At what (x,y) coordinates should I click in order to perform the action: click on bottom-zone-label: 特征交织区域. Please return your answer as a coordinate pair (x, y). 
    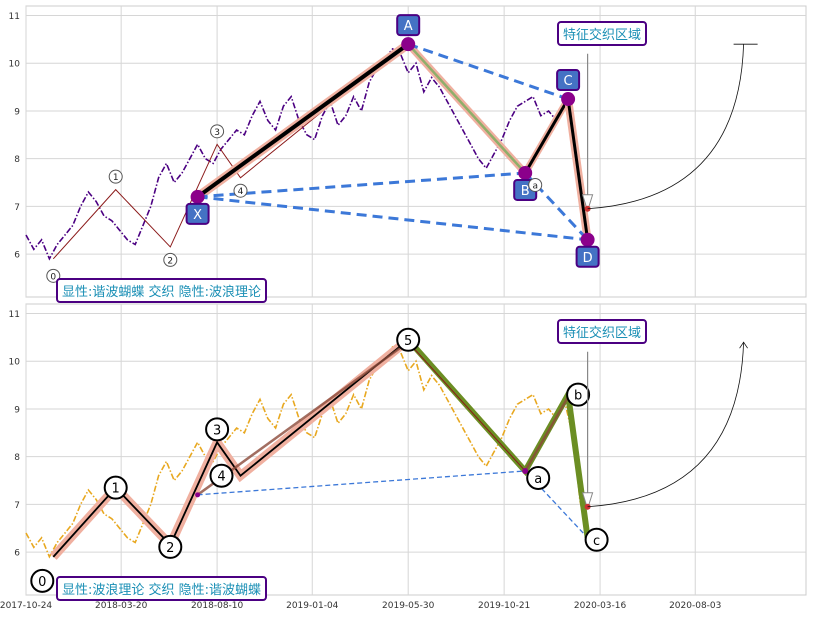
    Looking at the image, I should click on (602, 331).